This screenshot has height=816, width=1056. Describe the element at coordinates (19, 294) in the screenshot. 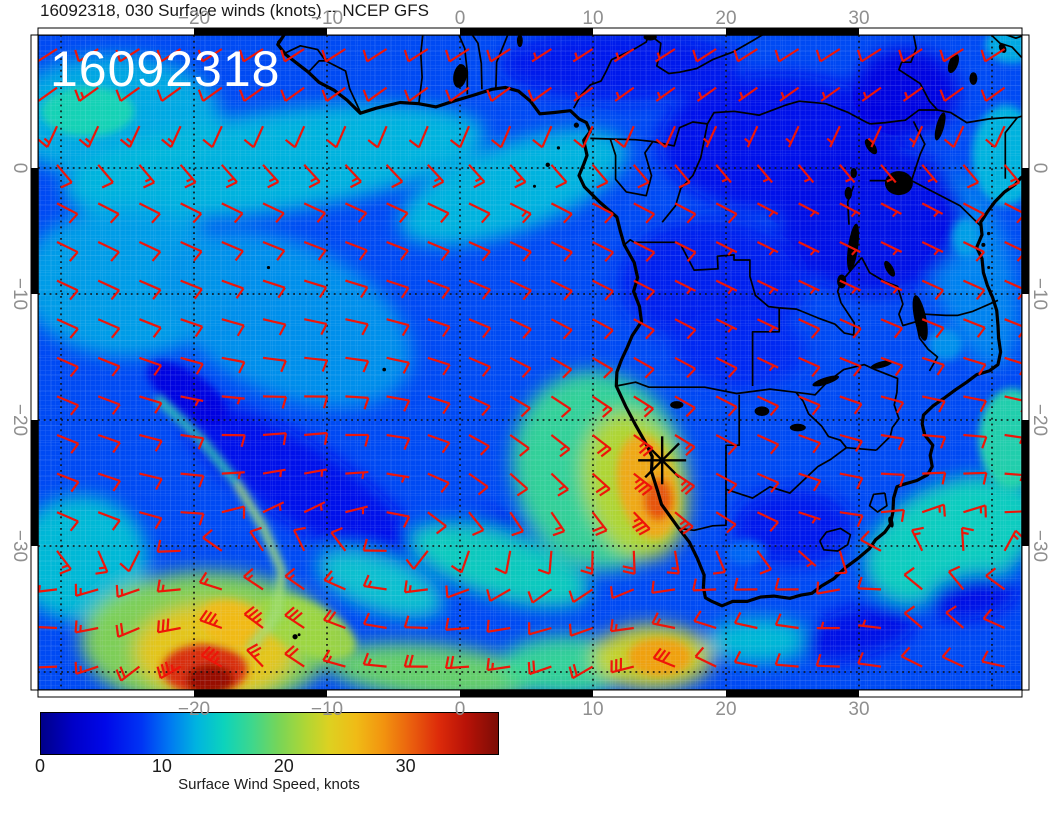

I see `y-tick-label-left: −10` at that location.